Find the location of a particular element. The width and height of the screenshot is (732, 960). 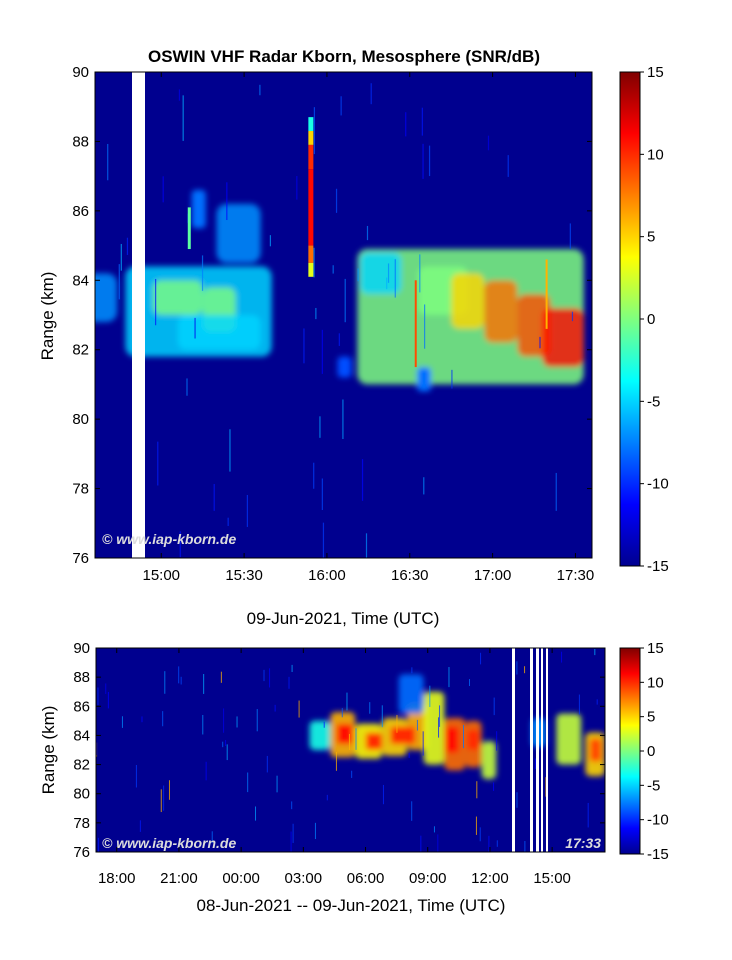

y-tick-label: 86 is located at coordinates (80, 211).